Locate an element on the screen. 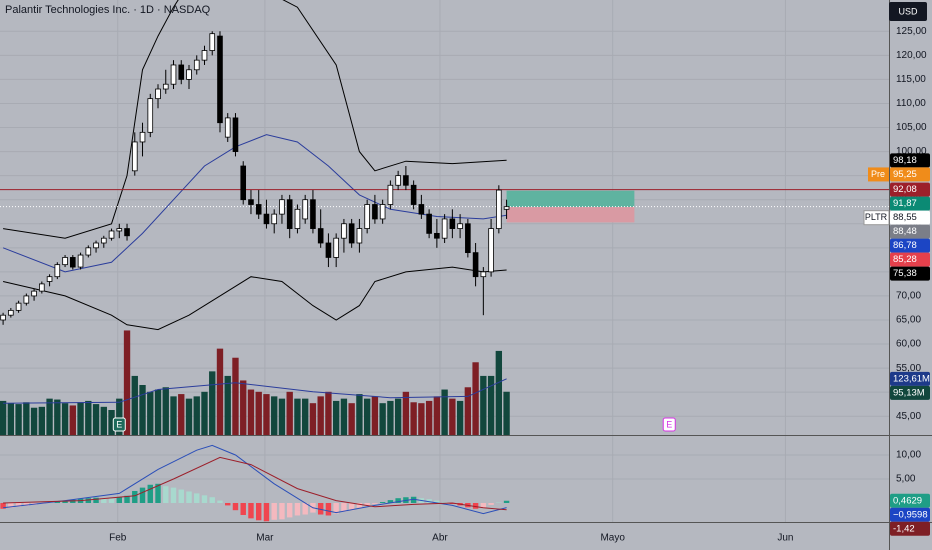 Image resolution: width=932 pixels, height=550 pixels. symbol-box is located at coordinates (876, 218).